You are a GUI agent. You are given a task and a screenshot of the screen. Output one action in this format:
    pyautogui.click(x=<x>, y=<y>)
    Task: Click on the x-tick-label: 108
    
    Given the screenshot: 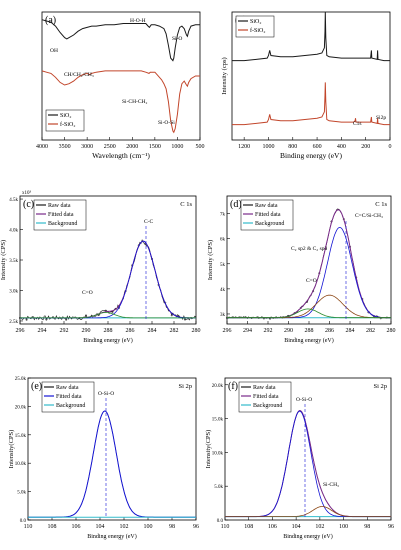 What is the action you would take?
    pyautogui.click(x=52, y=527)
    